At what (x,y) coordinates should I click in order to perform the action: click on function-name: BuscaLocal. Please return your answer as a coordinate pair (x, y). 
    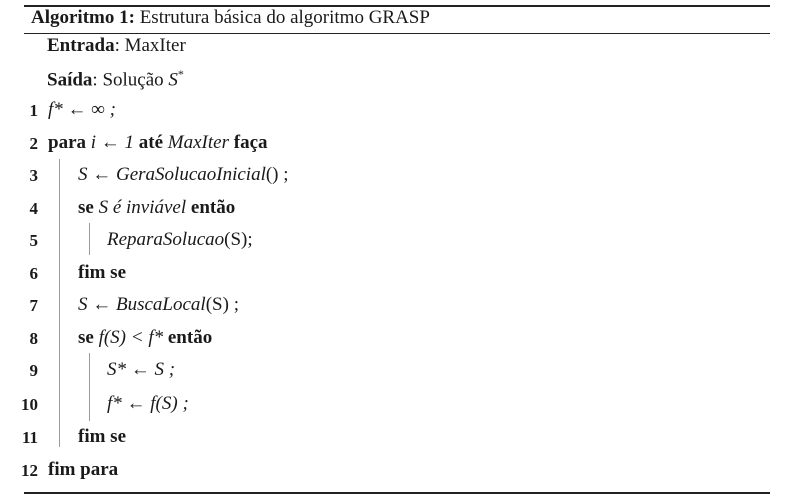
    Looking at the image, I should click on (161, 304).